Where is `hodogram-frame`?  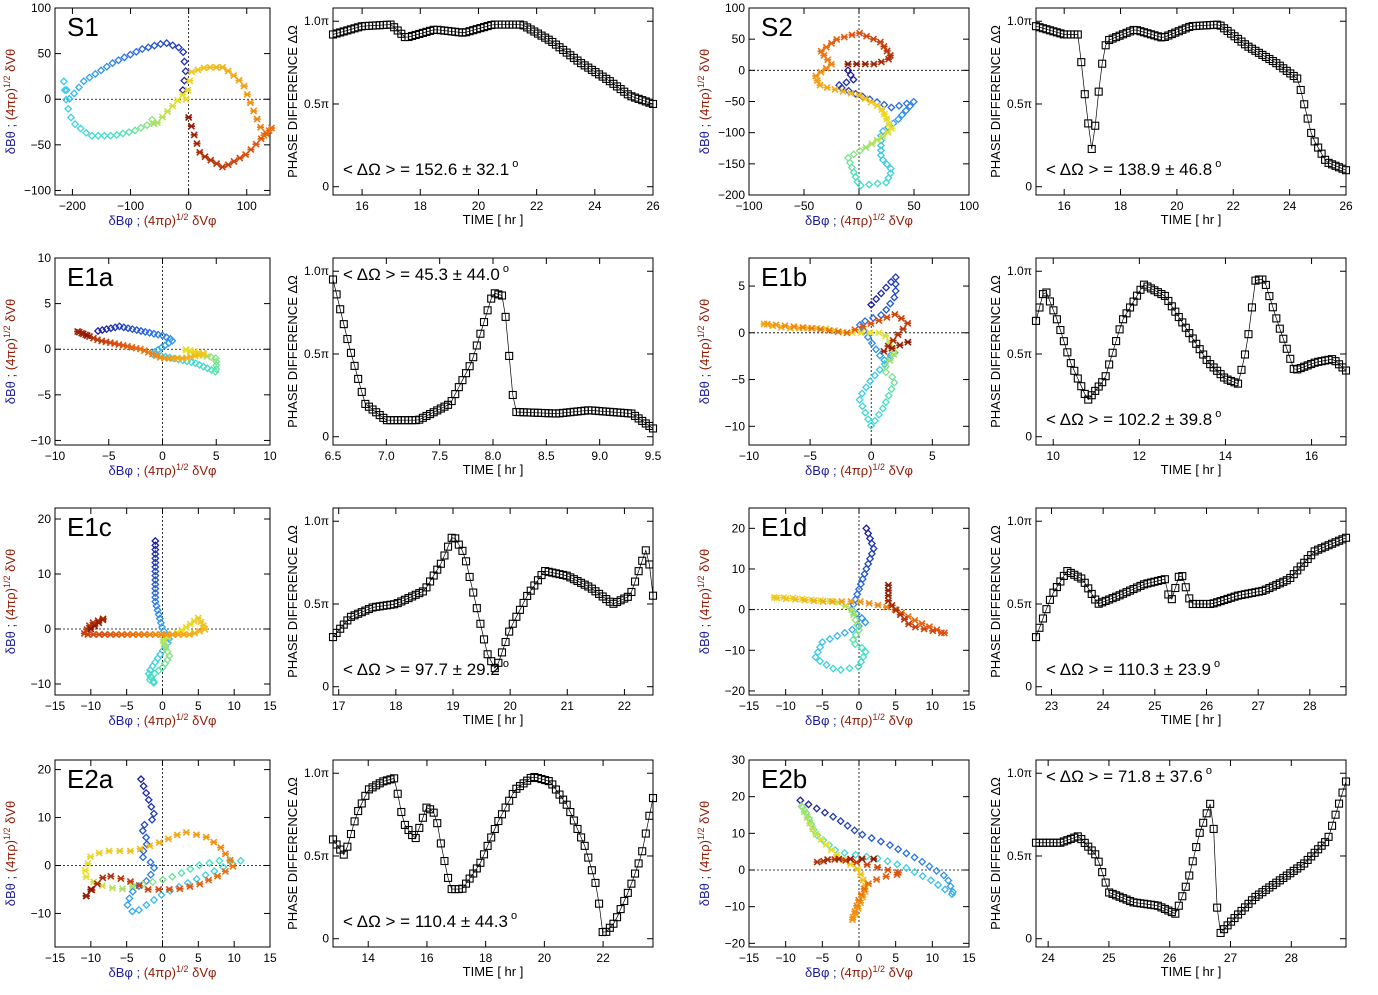 hodogram-frame is located at coordinates (162, 101).